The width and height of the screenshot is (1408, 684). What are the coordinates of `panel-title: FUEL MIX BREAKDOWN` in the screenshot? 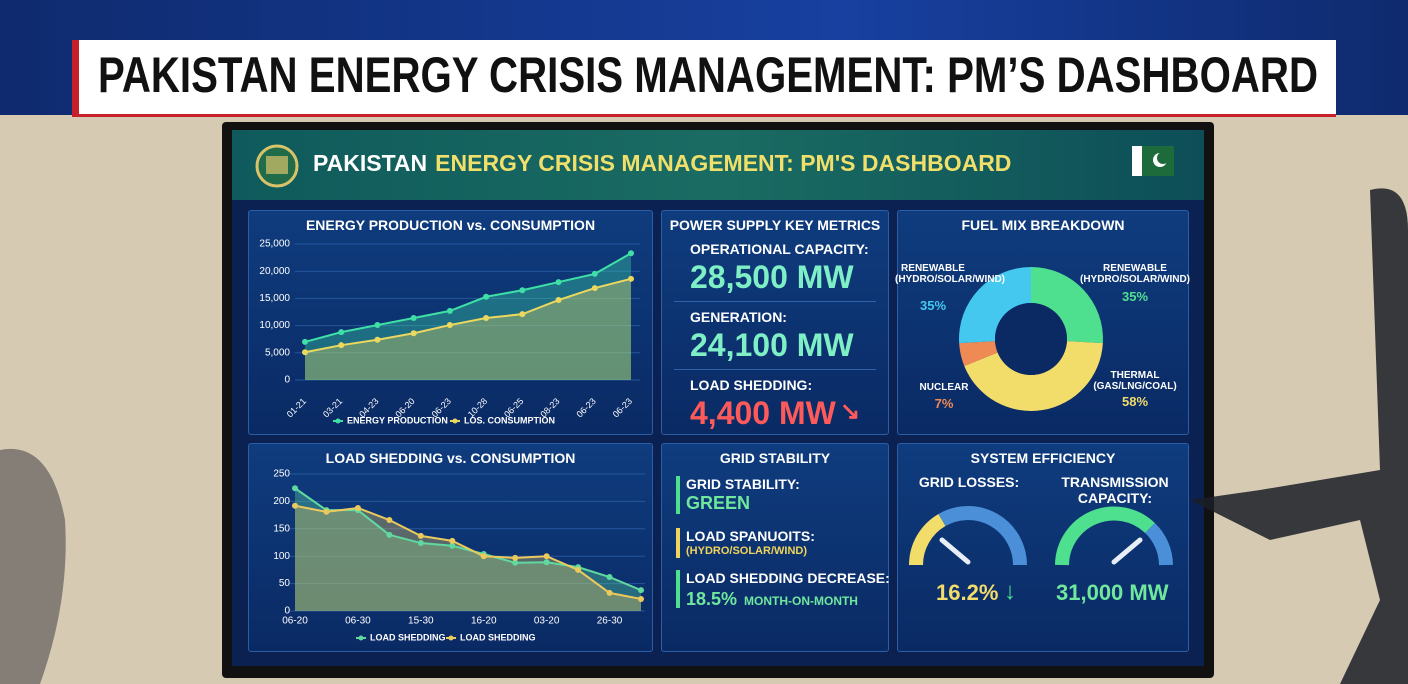 It's located at (1043, 225).